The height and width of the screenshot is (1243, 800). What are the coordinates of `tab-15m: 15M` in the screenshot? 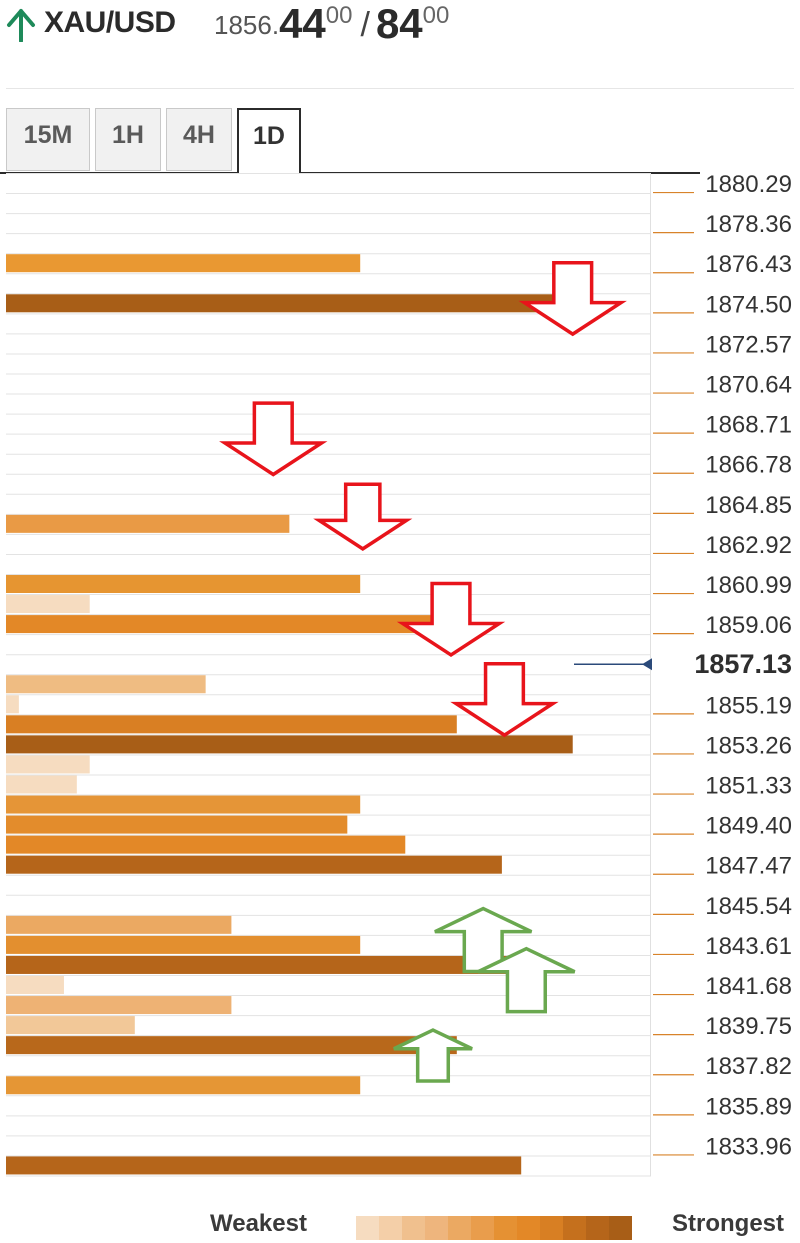 It's located at (48, 139).